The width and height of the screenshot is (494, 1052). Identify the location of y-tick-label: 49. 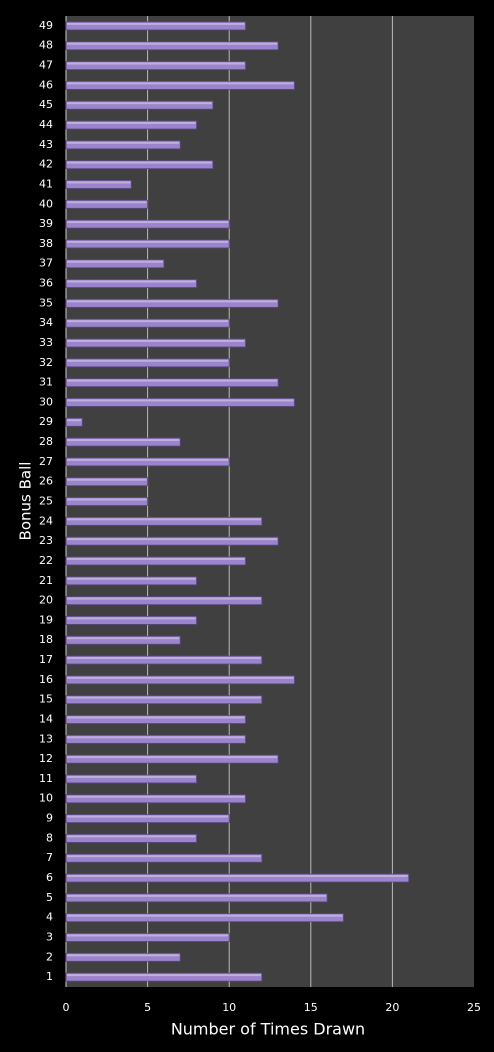
(46, 25).